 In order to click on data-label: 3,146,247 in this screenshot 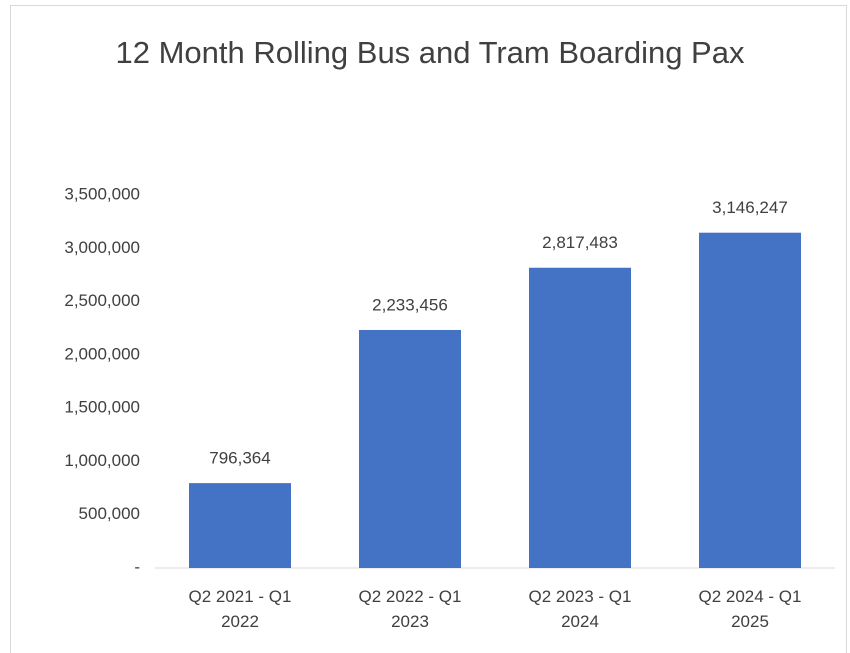, I will do `click(750, 207)`.